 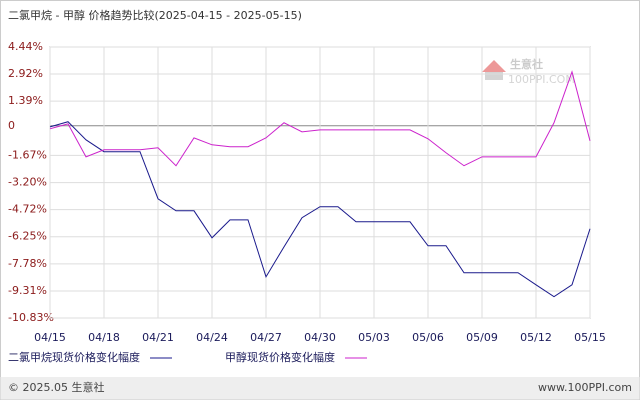 What do you see at coordinates (528, 71) in the screenshot?
I see `watermark: 生意社 100PPI.COM` at bounding box center [528, 71].